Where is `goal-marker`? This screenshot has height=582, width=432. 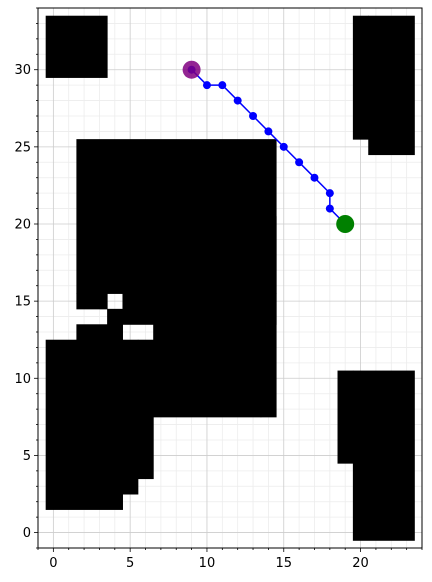 goal-marker is located at coordinates (345, 224).